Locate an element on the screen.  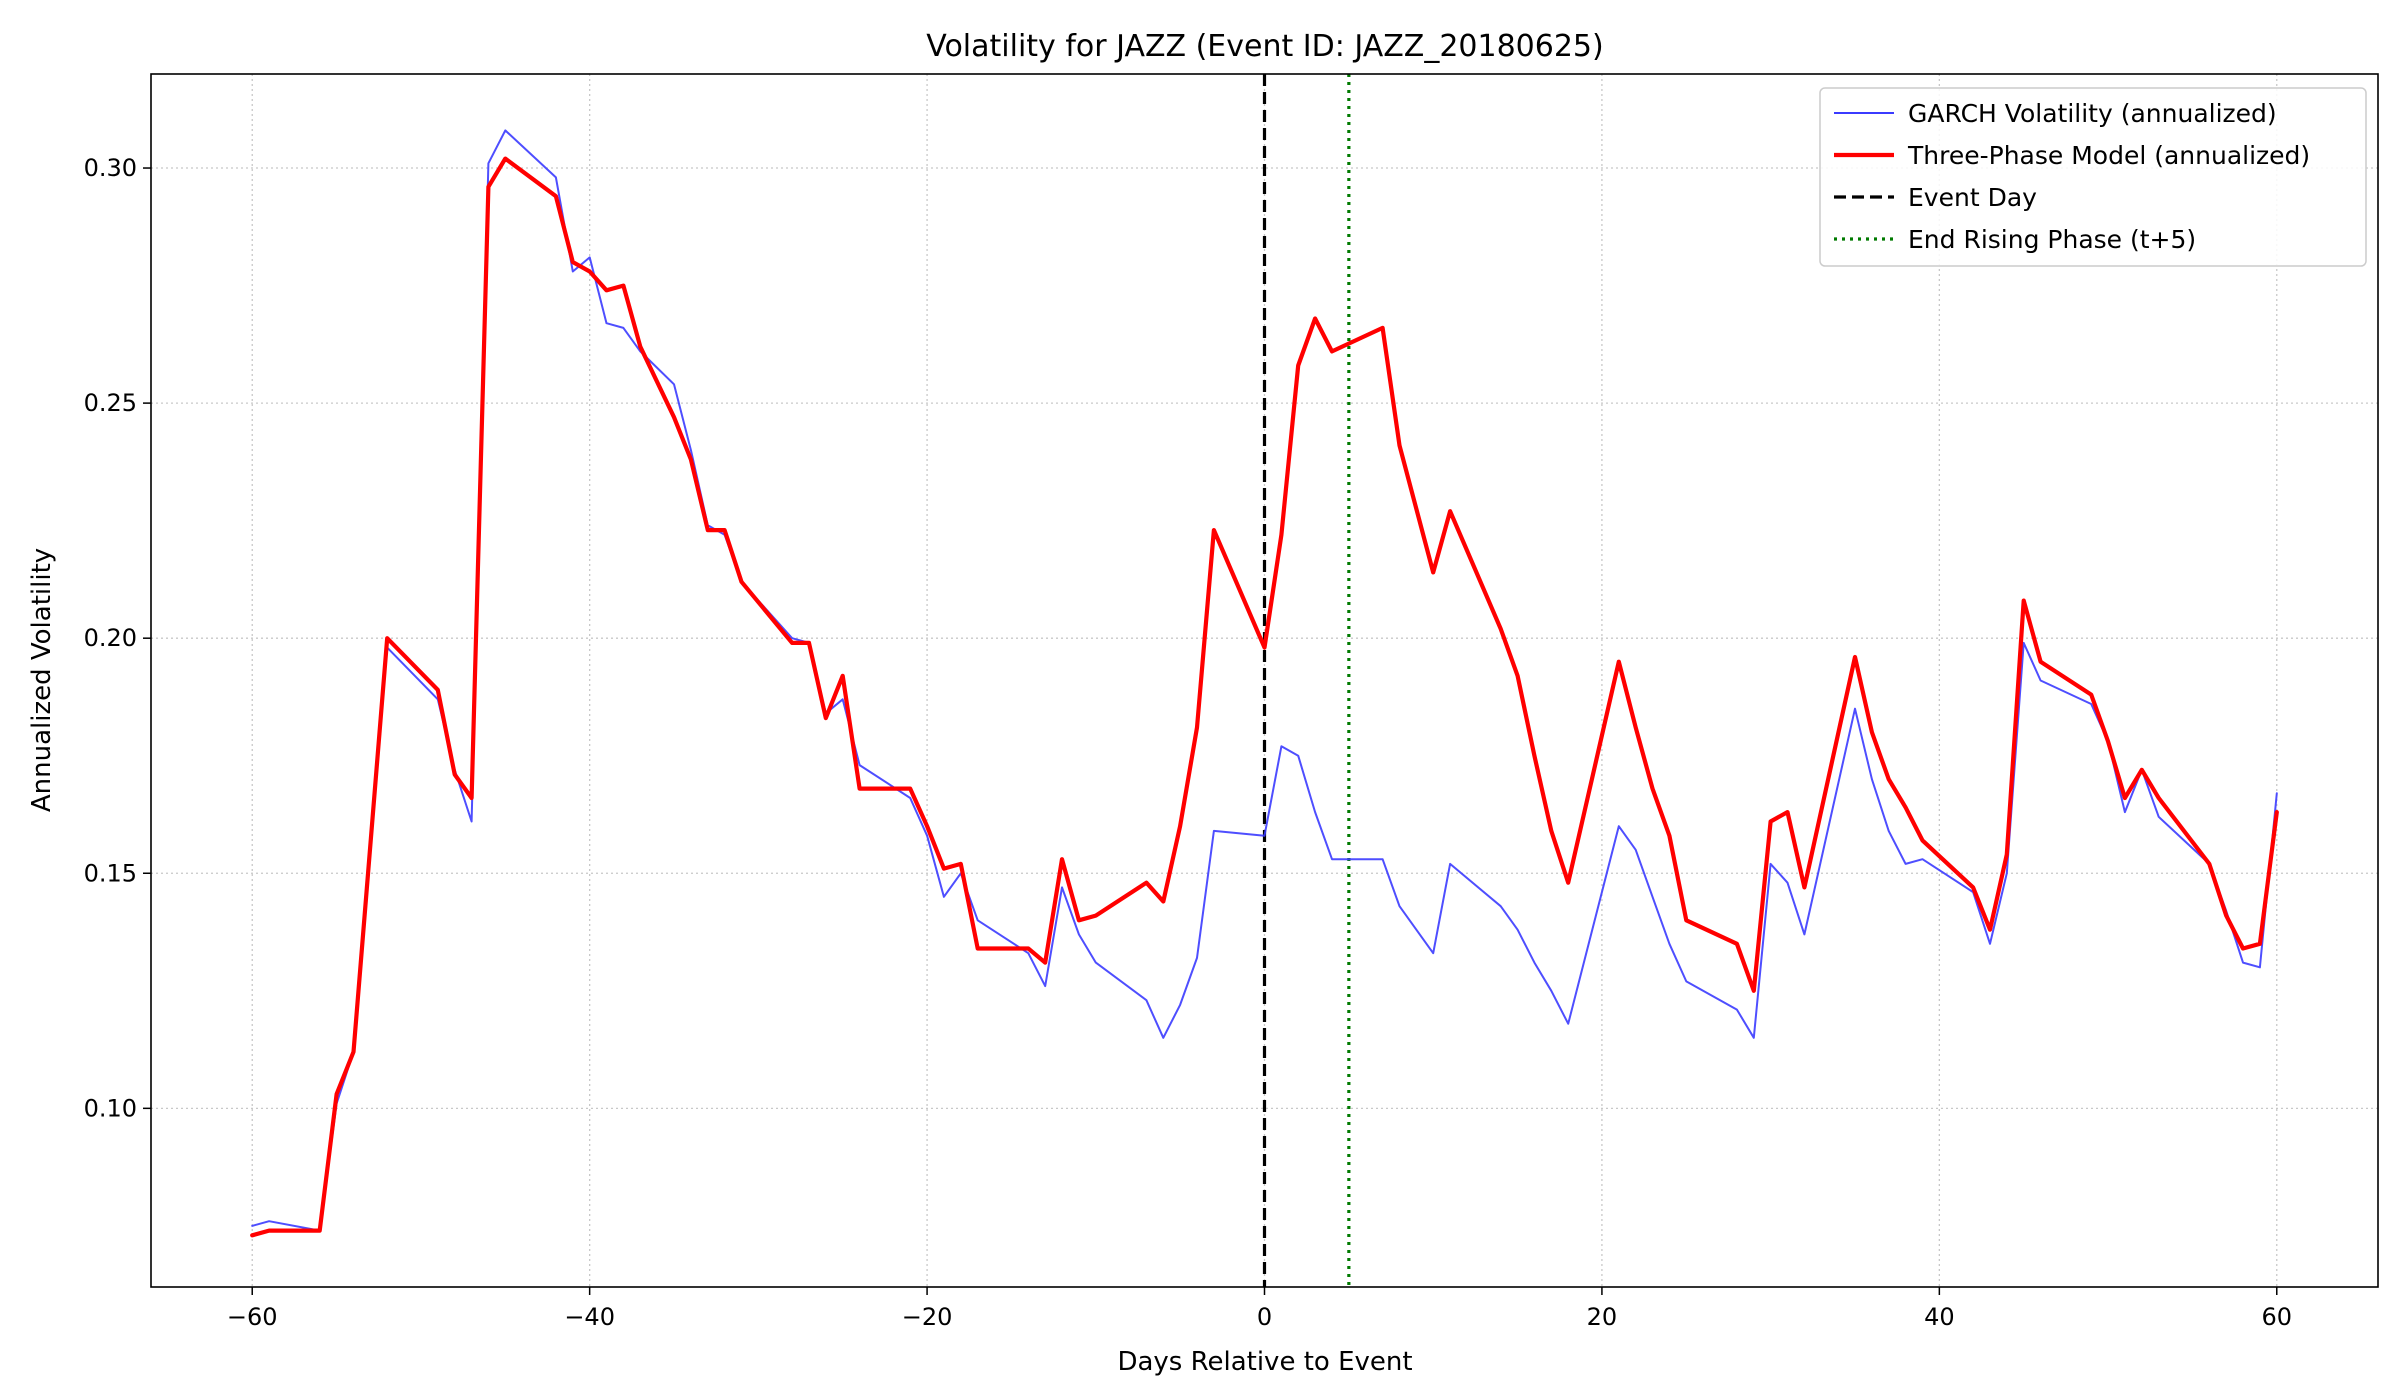
x-axis-label: Days Relative to Event is located at coordinates (1264, 1362).